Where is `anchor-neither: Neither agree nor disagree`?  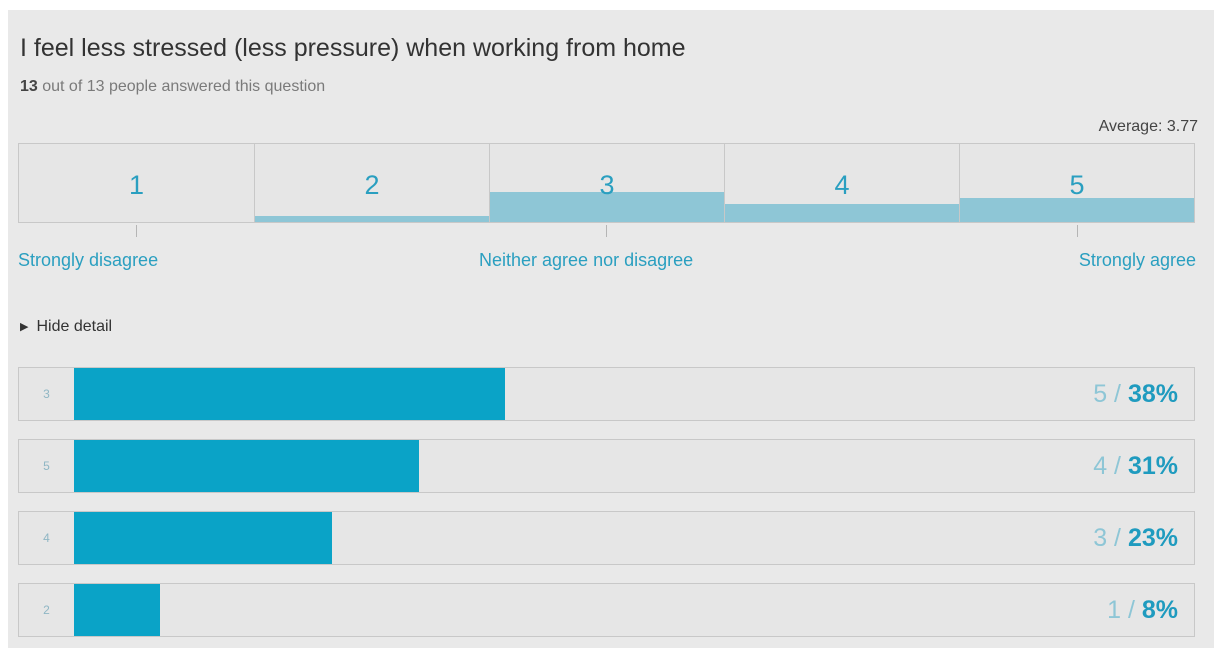
anchor-neither: Neither agree nor disagree is located at coordinates (586, 260).